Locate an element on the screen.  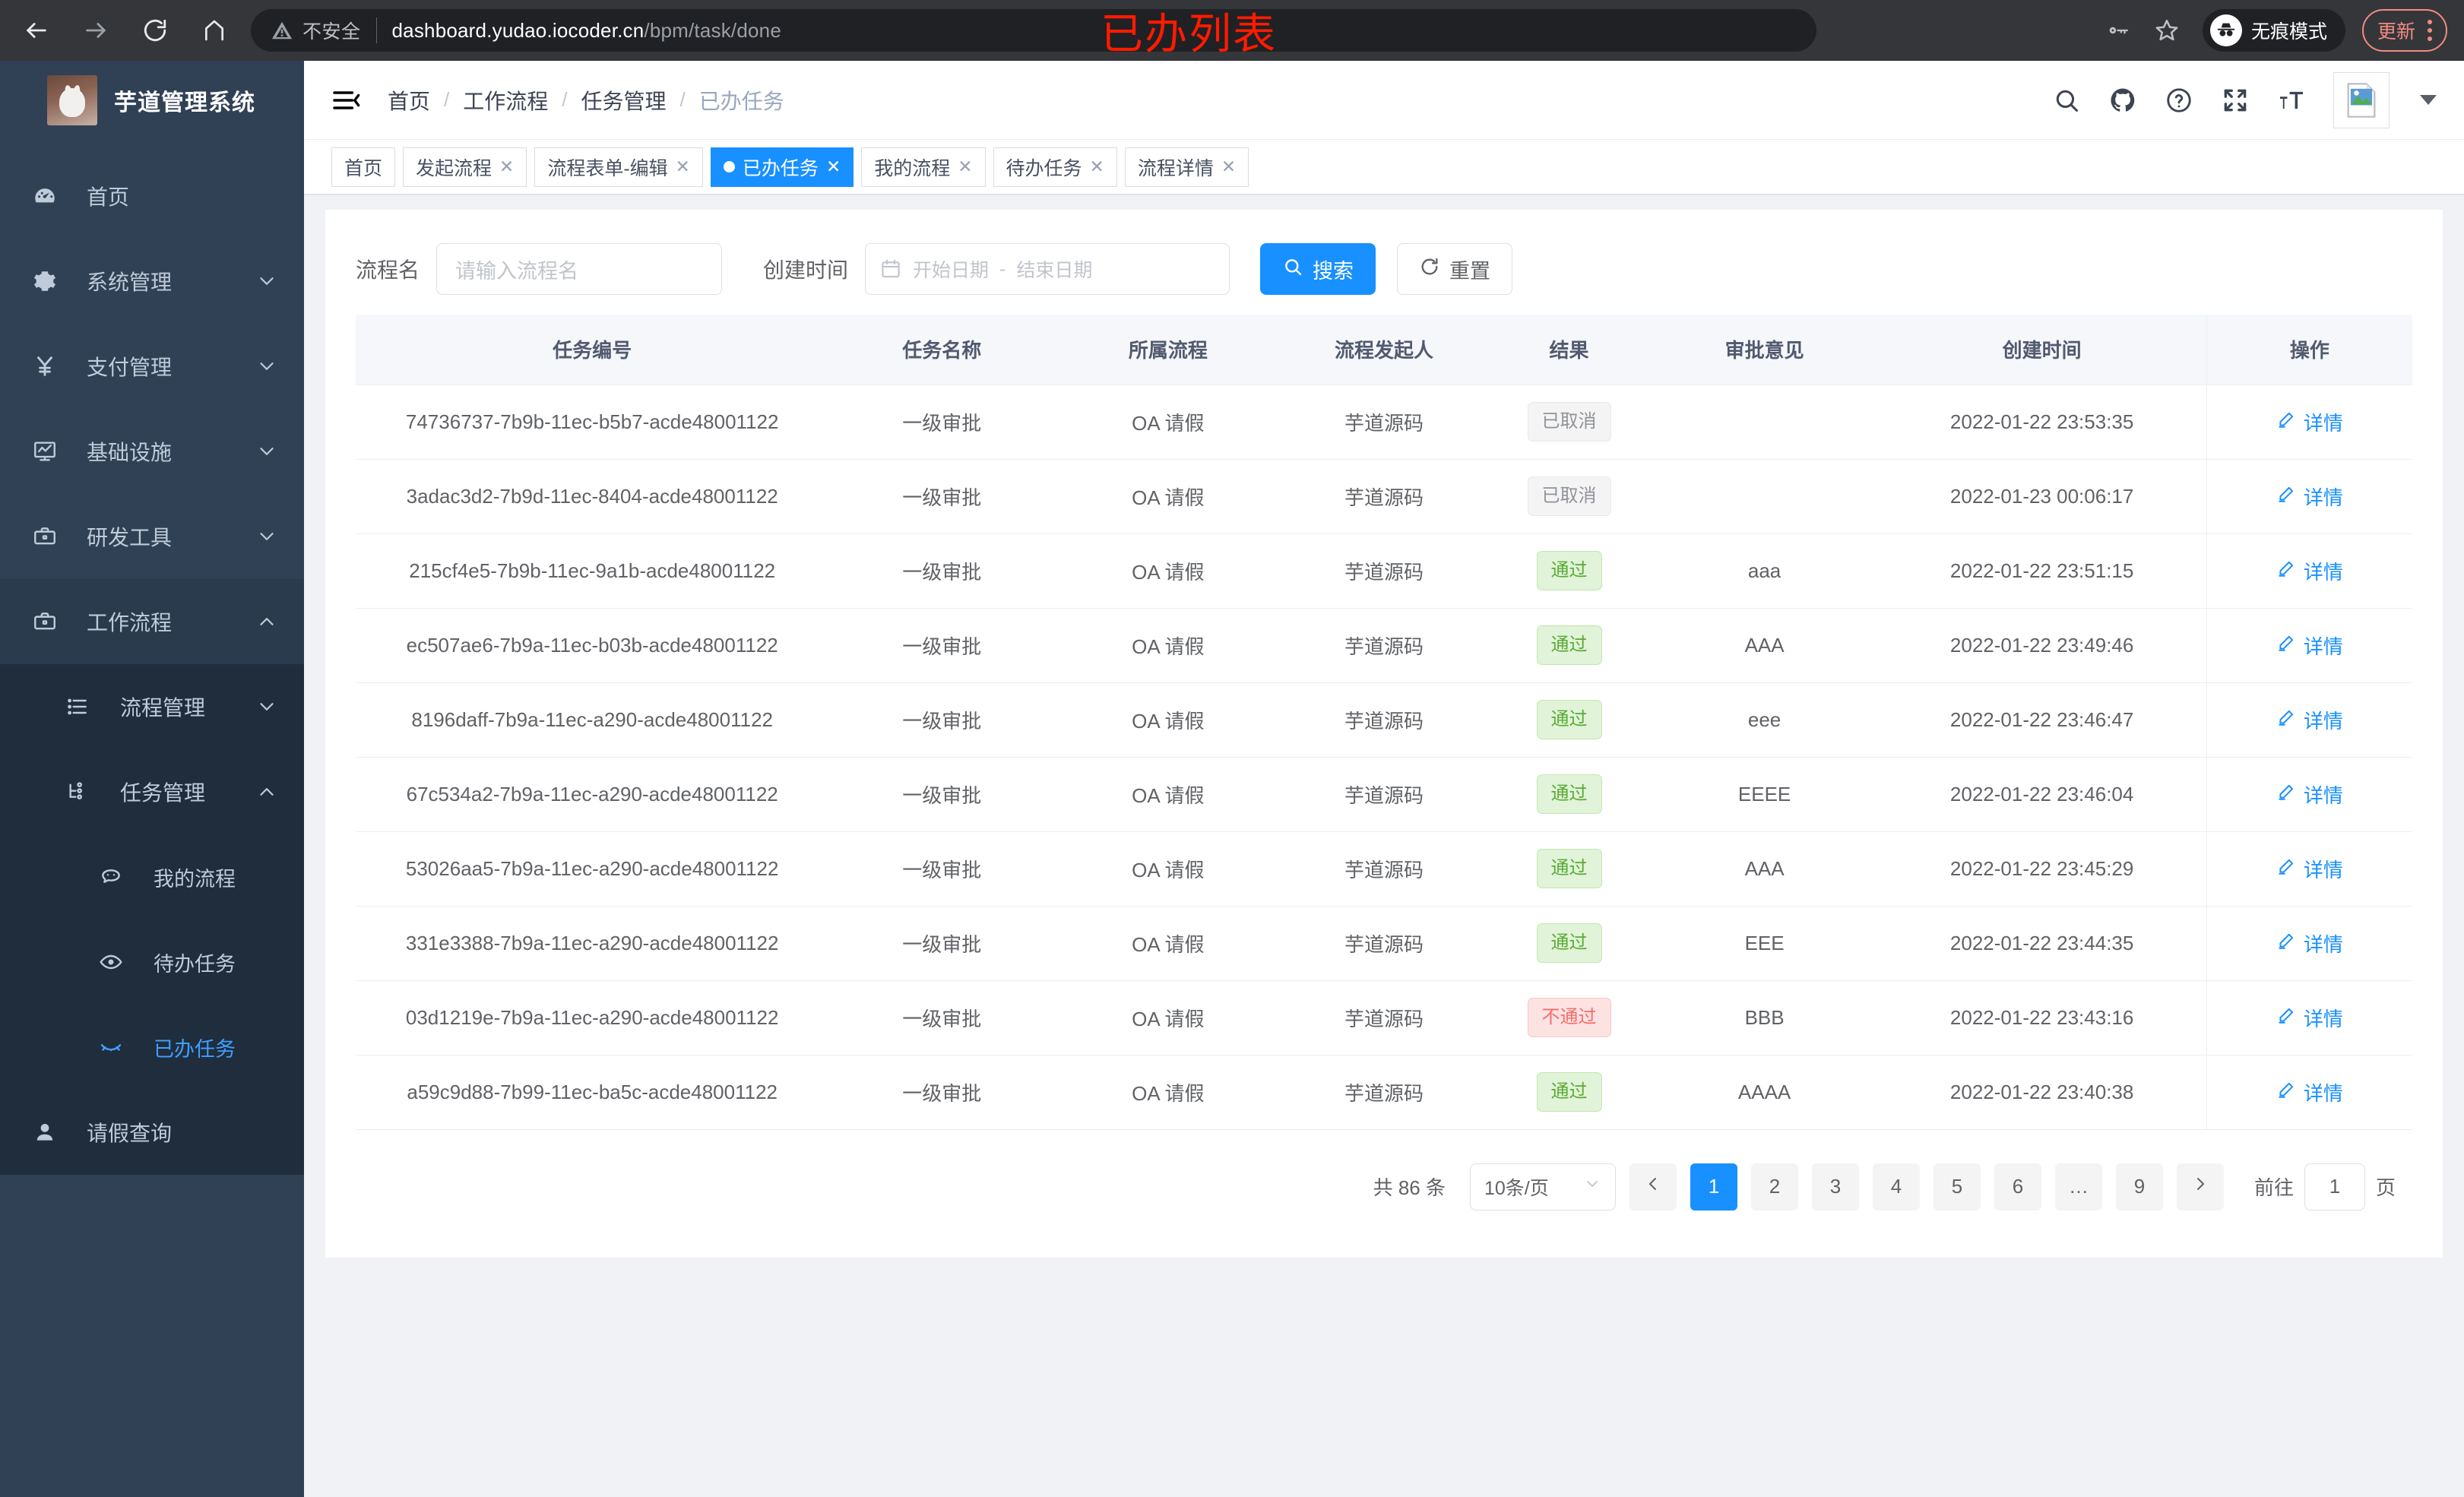
forward-button is located at coordinates (96, 30).